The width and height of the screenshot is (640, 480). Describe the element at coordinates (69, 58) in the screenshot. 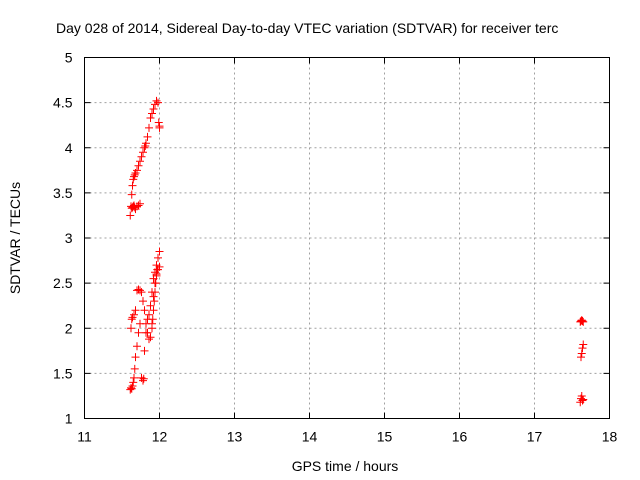

I see `y-tick-label: 5` at that location.